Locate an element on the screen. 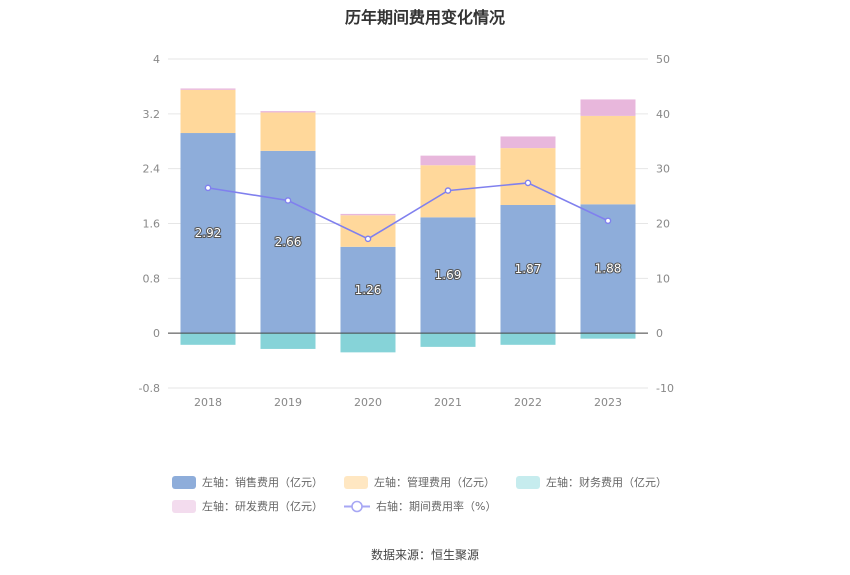  chart-title: 历年期间费用变化情况 is located at coordinates (424, 17).